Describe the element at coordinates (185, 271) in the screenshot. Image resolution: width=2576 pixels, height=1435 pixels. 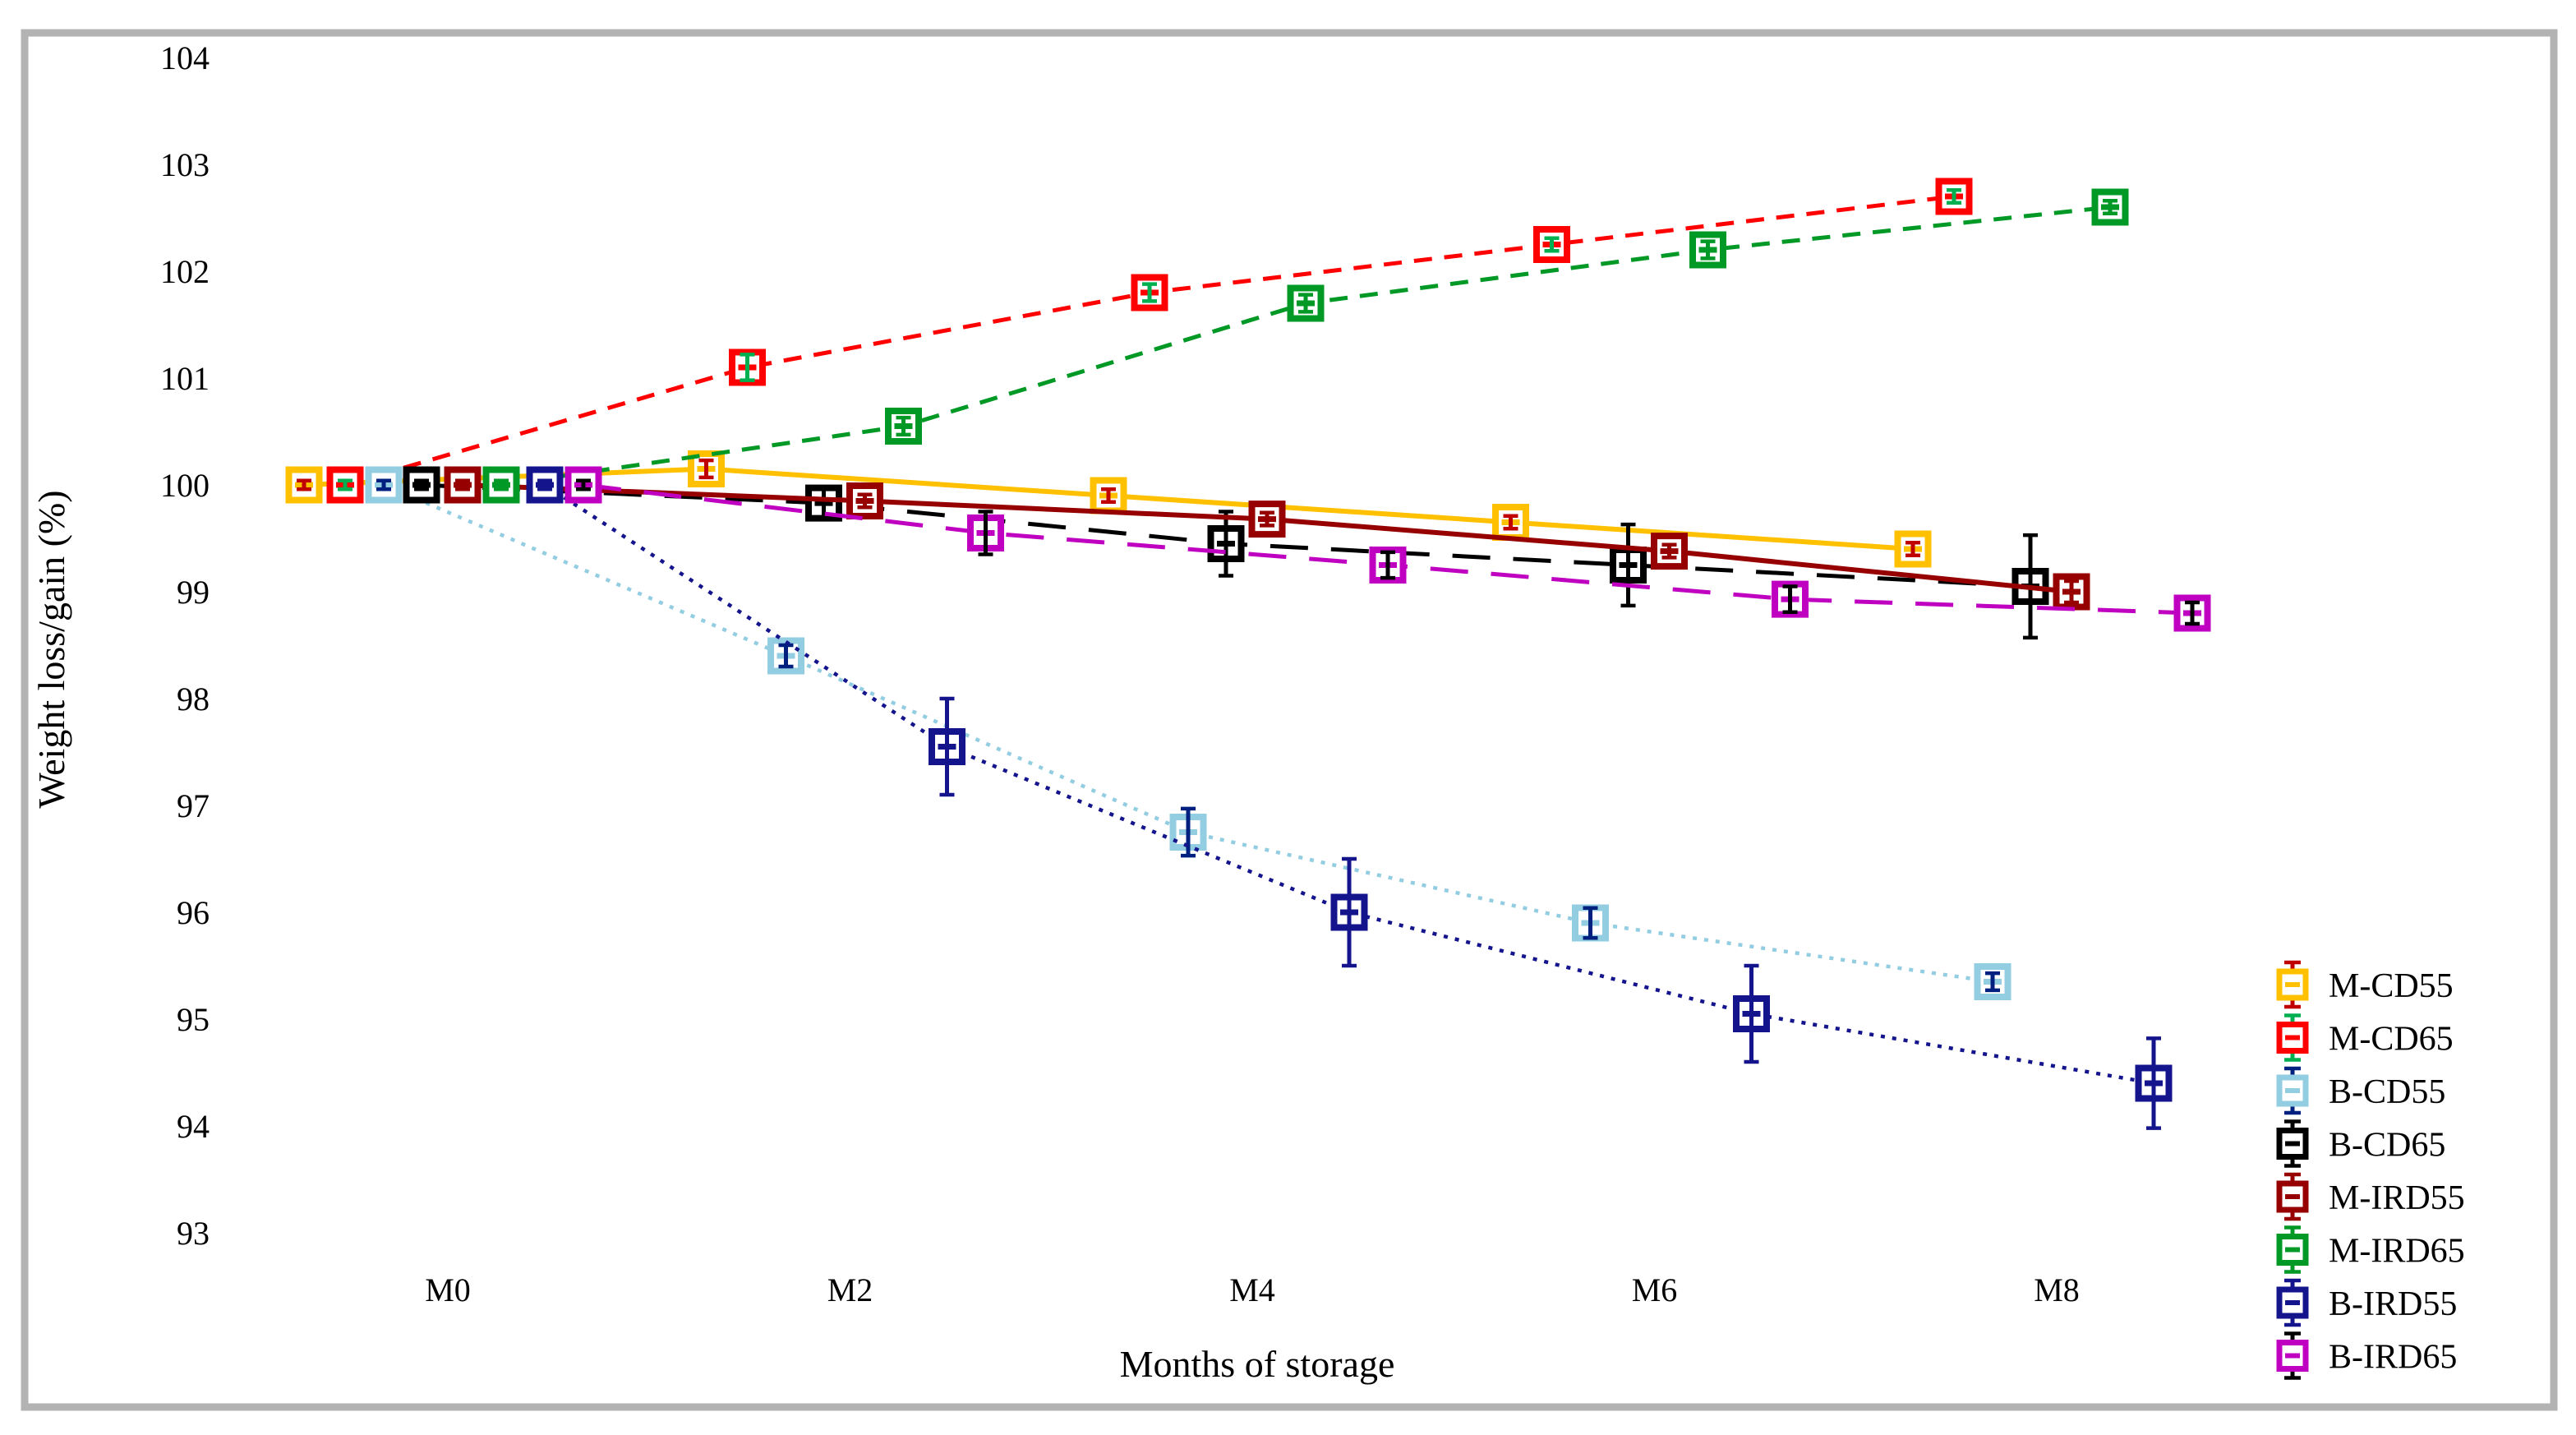
I see `y-tick-label: 102` at that location.